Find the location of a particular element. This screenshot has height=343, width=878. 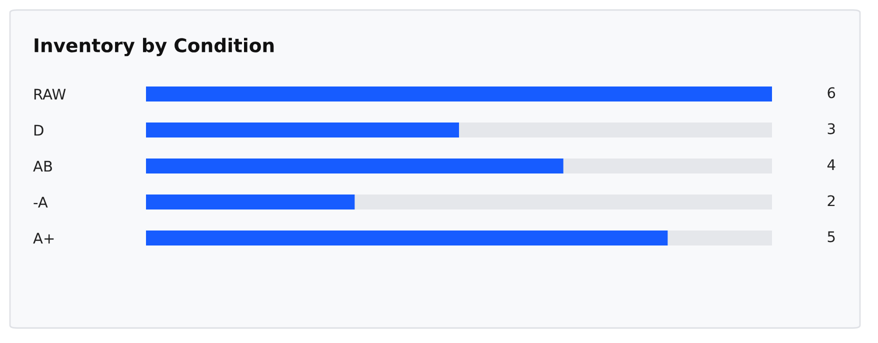

y-tick-label: AB is located at coordinates (42, 166).